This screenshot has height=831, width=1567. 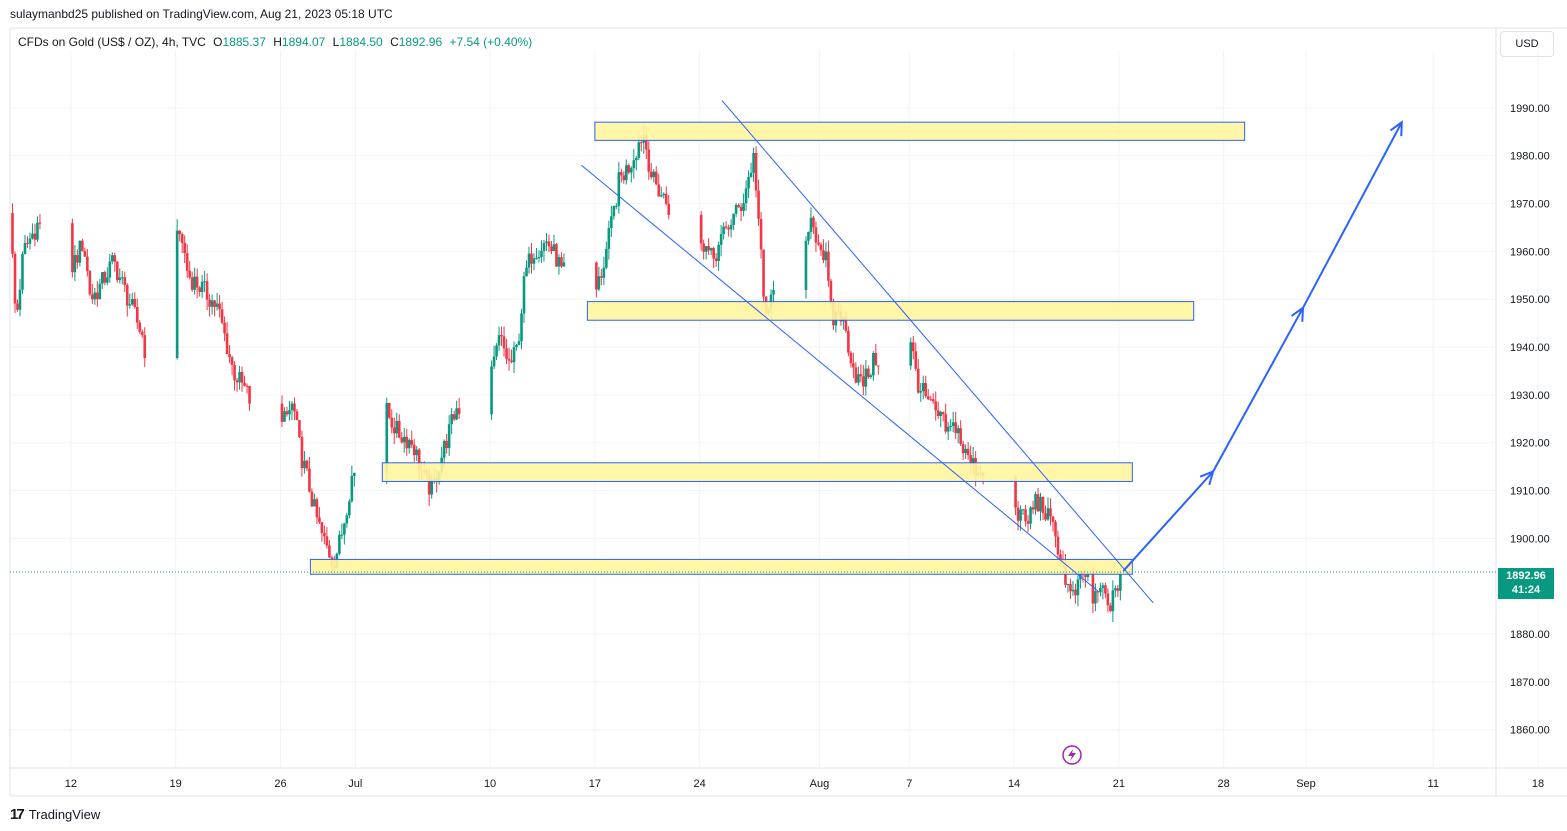 What do you see at coordinates (244, 42) in the screenshot?
I see `open-value: 1885.37` at bounding box center [244, 42].